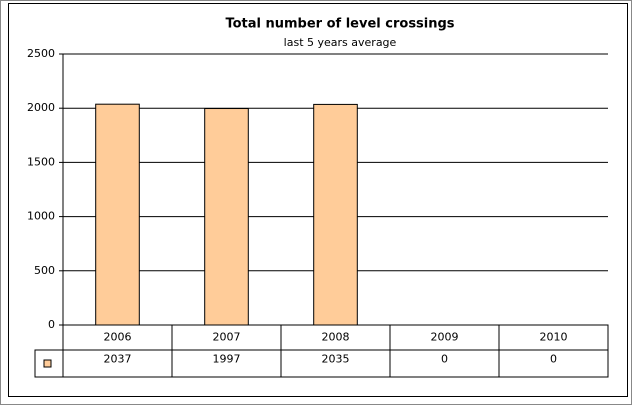 The height and width of the screenshot is (409, 632). What do you see at coordinates (41, 107) in the screenshot?
I see `y-tick-label: 2000` at bounding box center [41, 107].